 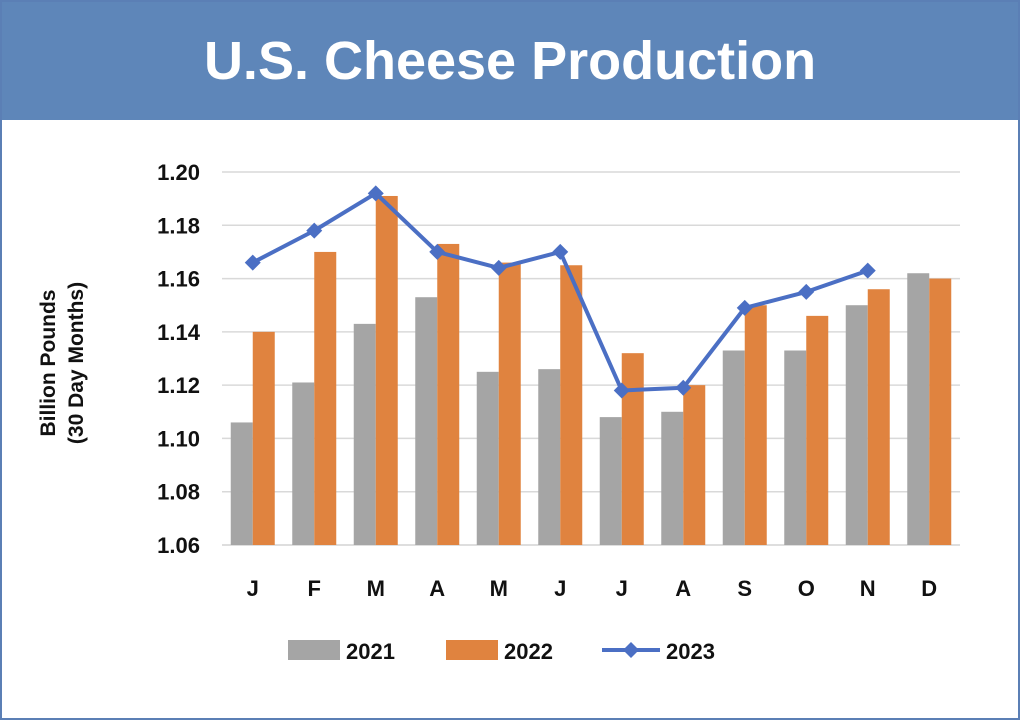 What do you see at coordinates (178, 225) in the screenshot?
I see `y-tick-label: 1.18` at bounding box center [178, 225].